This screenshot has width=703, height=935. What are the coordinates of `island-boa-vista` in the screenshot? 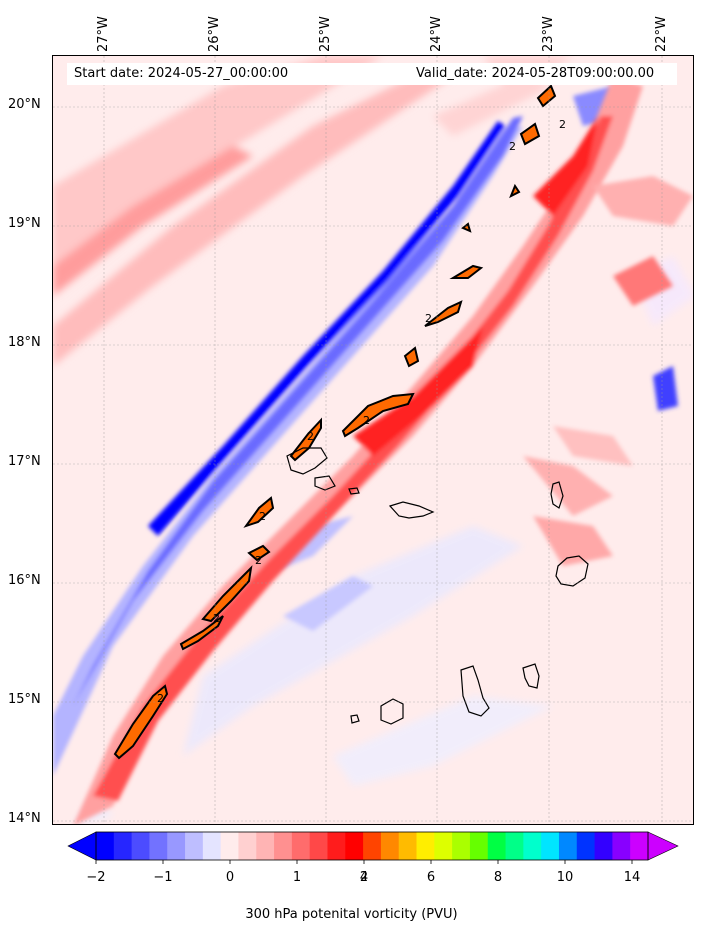 It's located at (572, 571).